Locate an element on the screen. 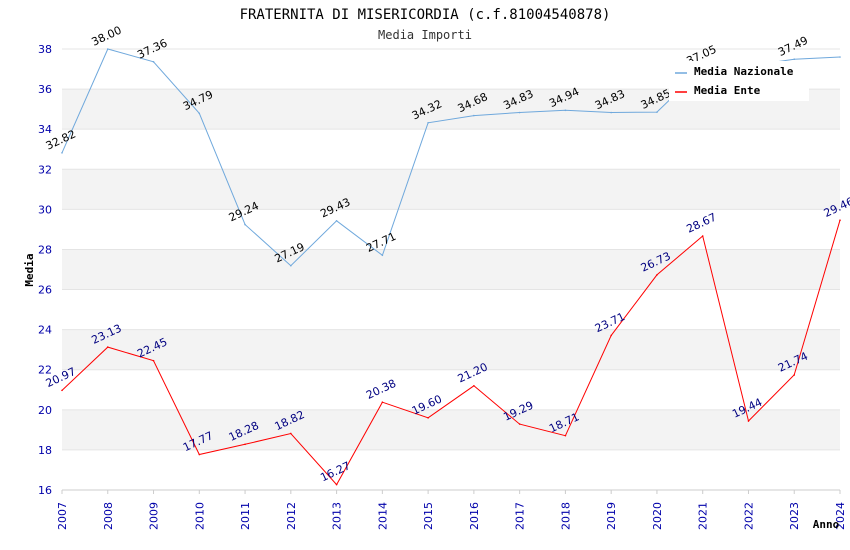  x-tick-label: 2019 is located at coordinates (611, 516).